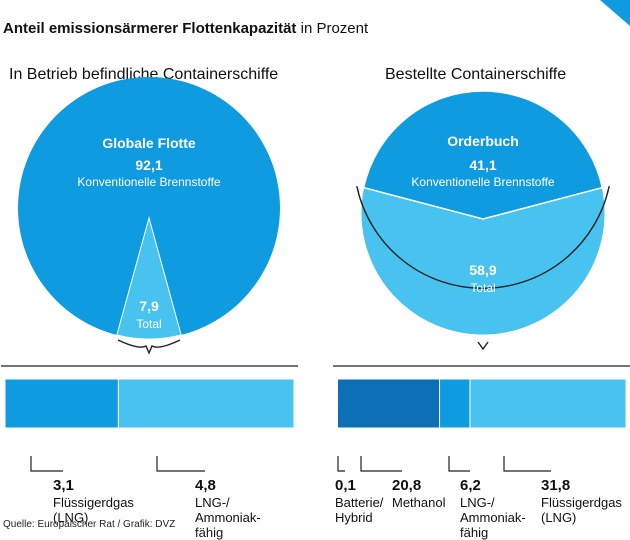  Describe the element at coordinates (483, 346) in the screenshot. I see `right-pie-bracket-tip` at that location.